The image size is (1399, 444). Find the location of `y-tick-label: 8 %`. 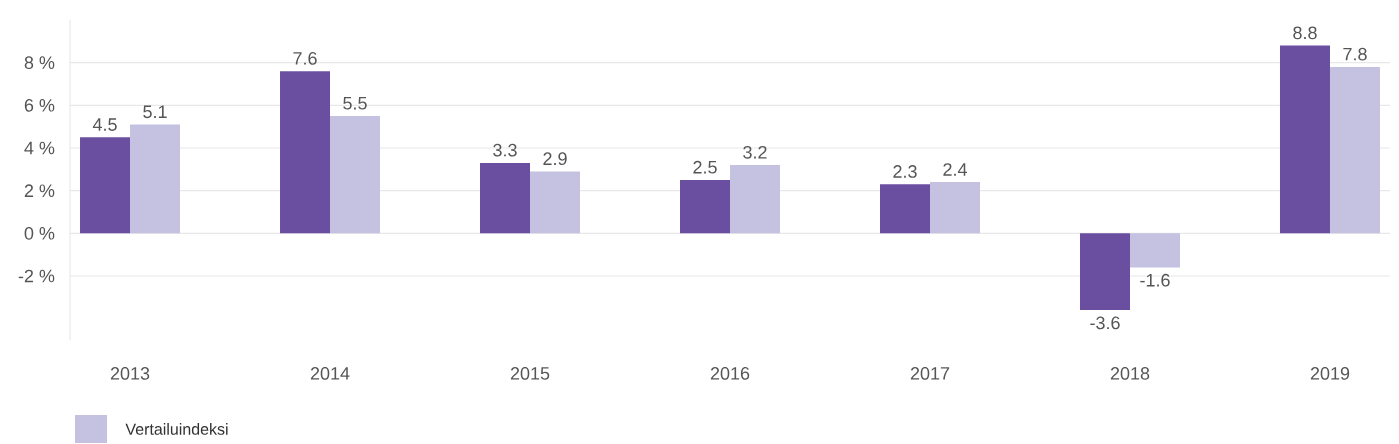

y-tick-label: 8 % is located at coordinates (39, 63).